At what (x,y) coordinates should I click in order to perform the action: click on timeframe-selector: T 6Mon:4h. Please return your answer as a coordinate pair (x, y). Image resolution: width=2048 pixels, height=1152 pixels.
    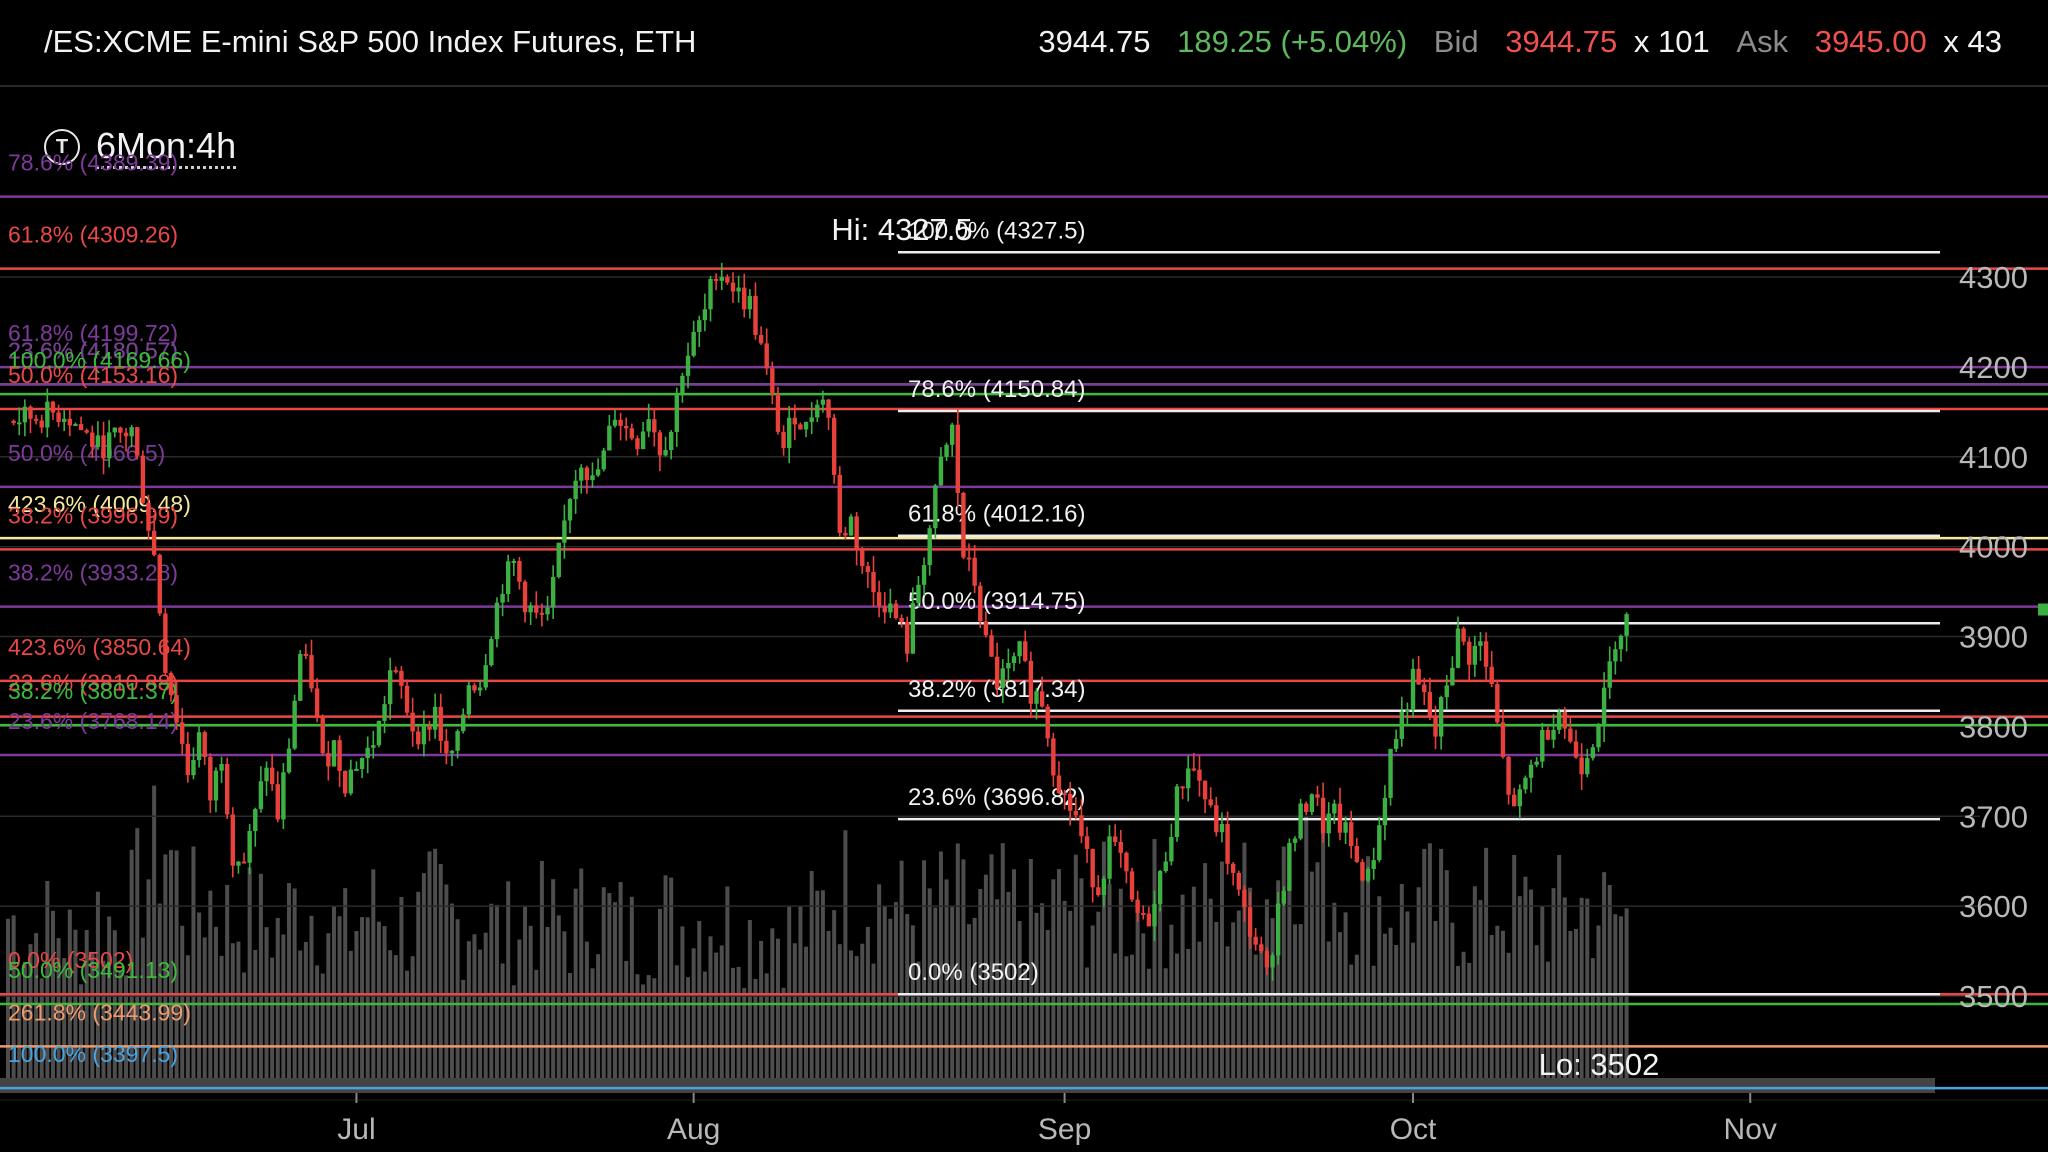
    Looking at the image, I should click on (140, 147).